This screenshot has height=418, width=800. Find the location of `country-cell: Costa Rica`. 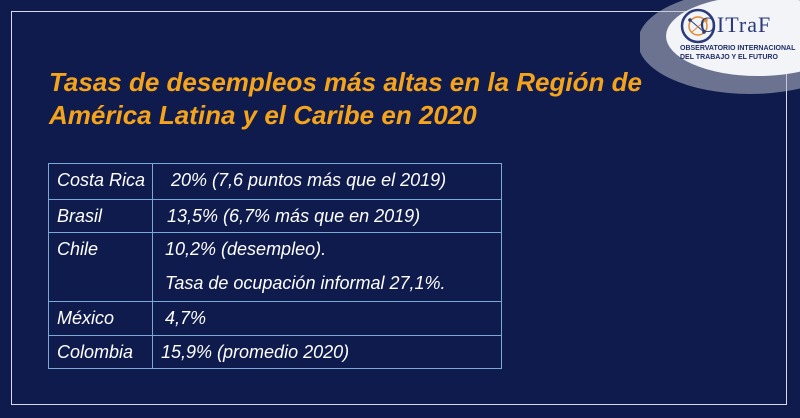

country-cell: Costa Rica is located at coordinates (101, 181).